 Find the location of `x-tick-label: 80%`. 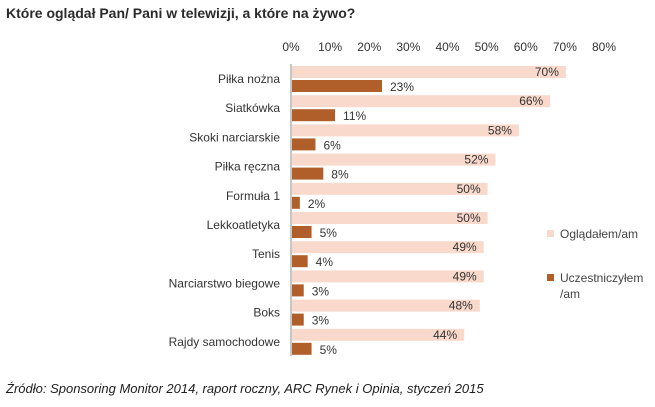

x-tick-label: 80% is located at coordinates (604, 47).